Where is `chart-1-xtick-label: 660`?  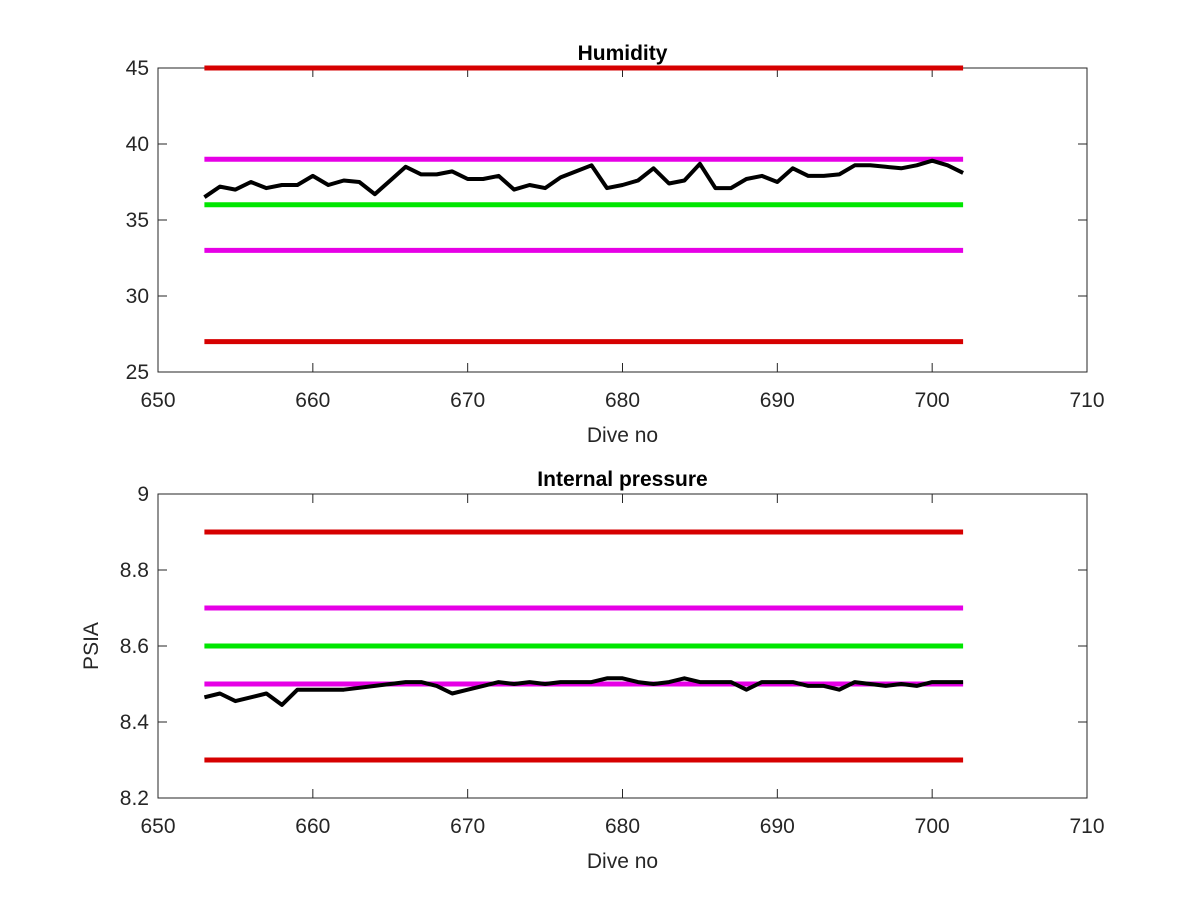
chart-1-xtick-label: 660 is located at coordinates (312, 826).